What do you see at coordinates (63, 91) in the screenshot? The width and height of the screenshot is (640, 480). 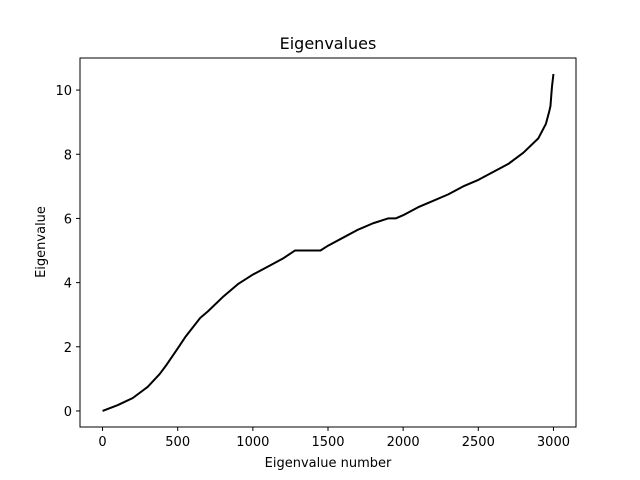 I see `y-tick-label: 10` at bounding box center [63, 91].